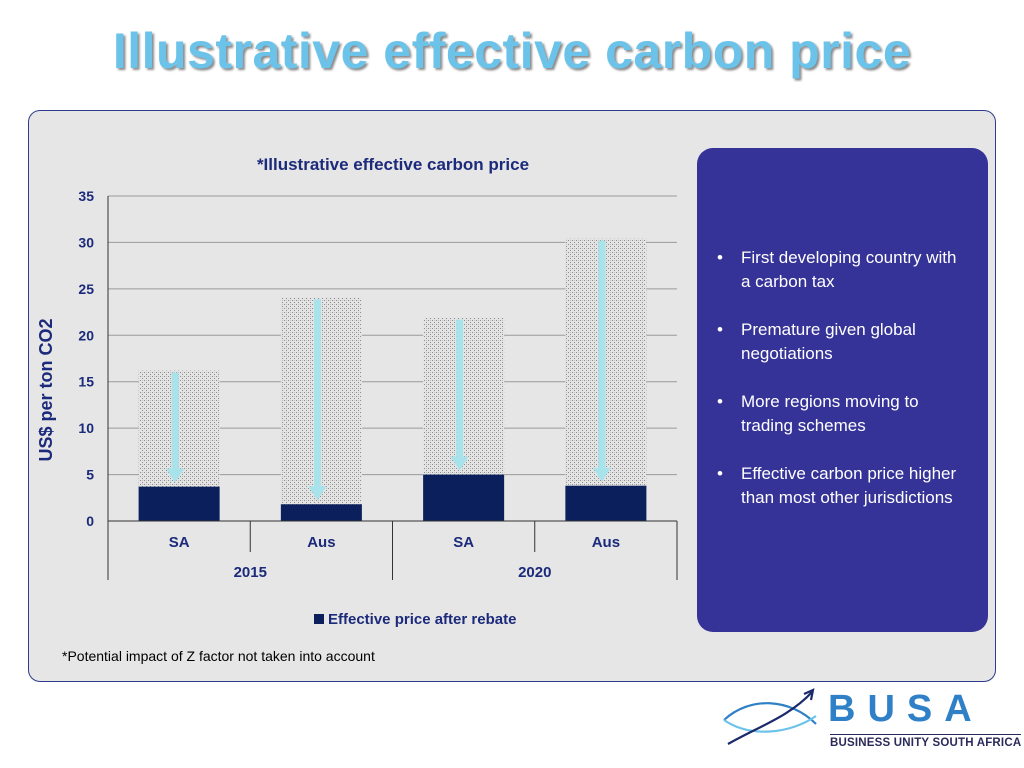 Image resolution: width=1024 pixels, height=768 pixels. What do you see at coordinates (86, 242) in the screenshot?
I see `y-tick-label: 30` at bounding box center [86, 242].